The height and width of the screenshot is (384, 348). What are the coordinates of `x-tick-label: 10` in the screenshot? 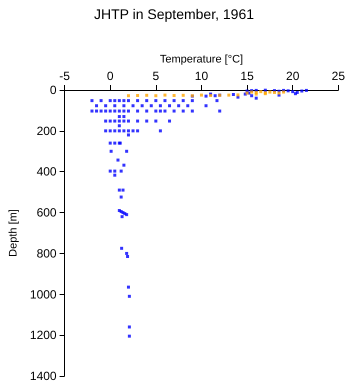 It's located at (201, 76).